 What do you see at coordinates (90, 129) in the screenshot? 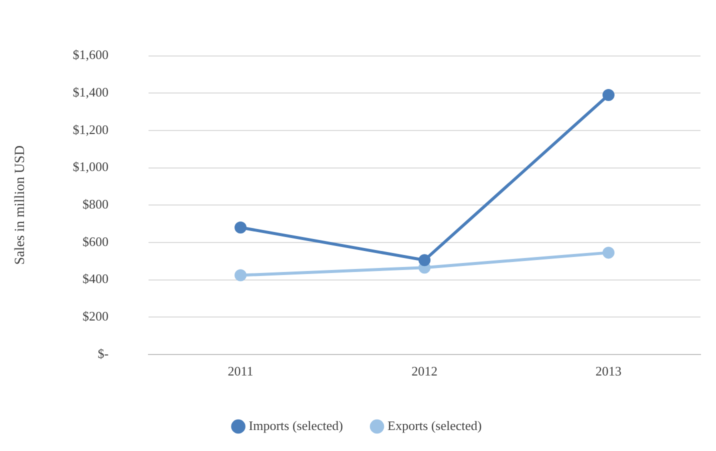
I see `y-tick-label: $1,200` at bounding box center [90, 129].